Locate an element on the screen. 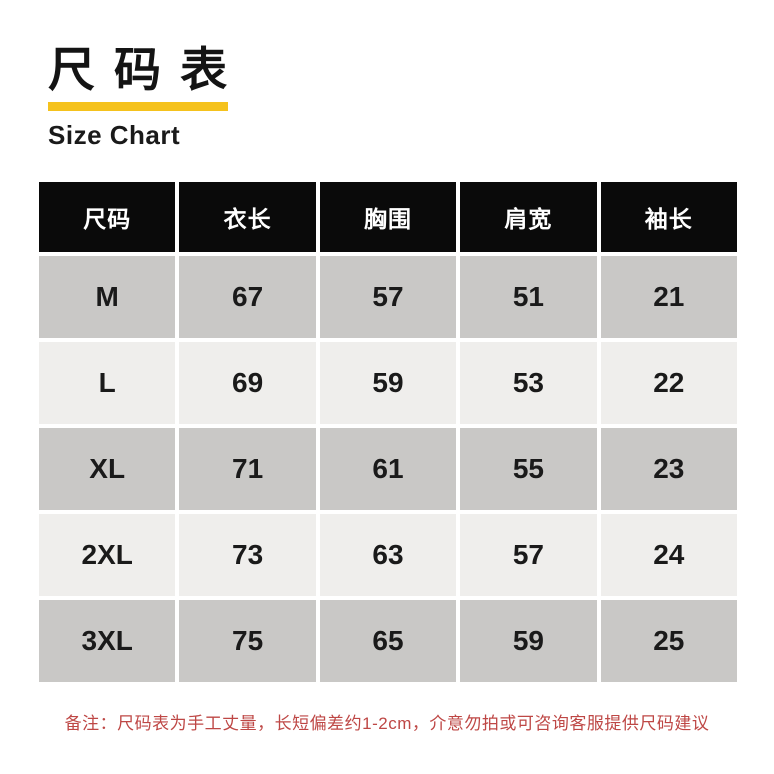 This screenshot has width=774, height=774. table-cell: 73 is located at coordinates (247, 555).